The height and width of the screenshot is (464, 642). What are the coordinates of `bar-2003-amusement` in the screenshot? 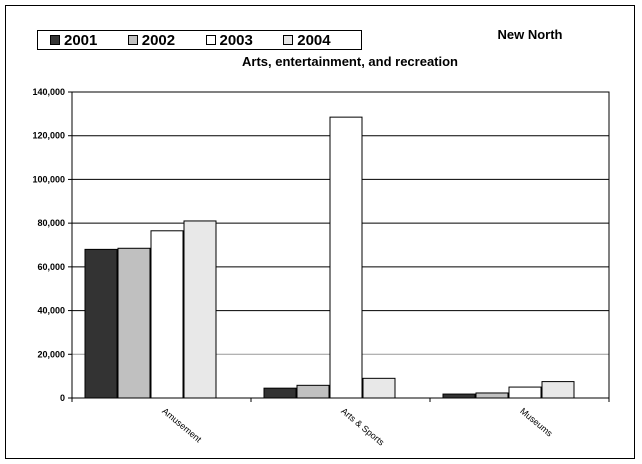 It's located at (167, 314).